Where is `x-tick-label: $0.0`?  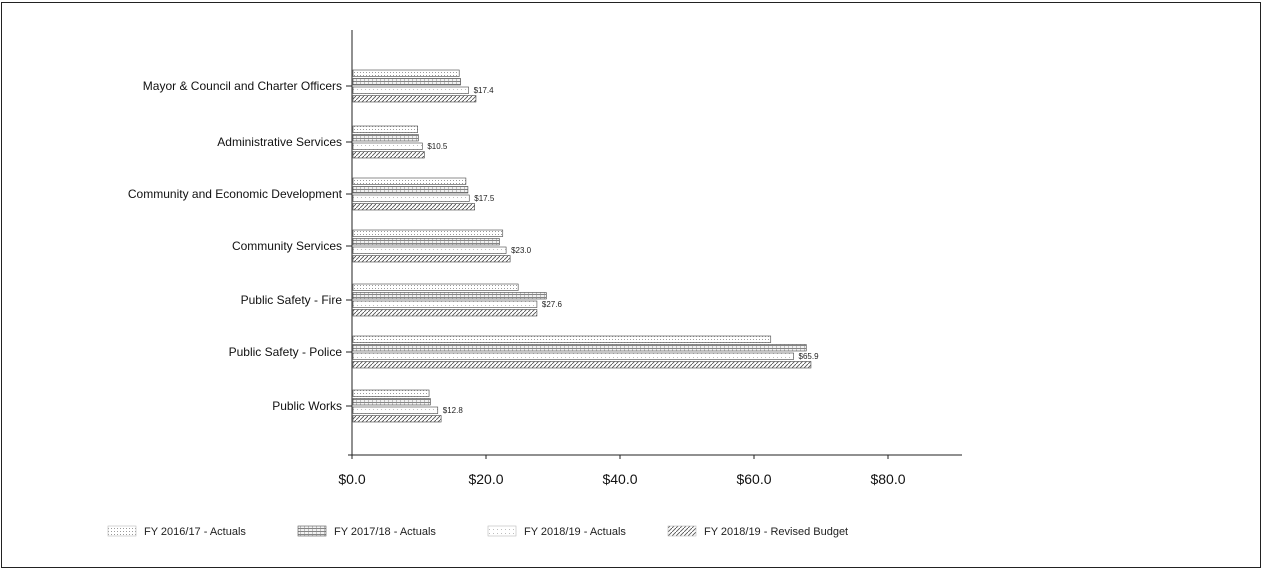
x-tick-label: $0.0 is located at coordinates (351, 479).